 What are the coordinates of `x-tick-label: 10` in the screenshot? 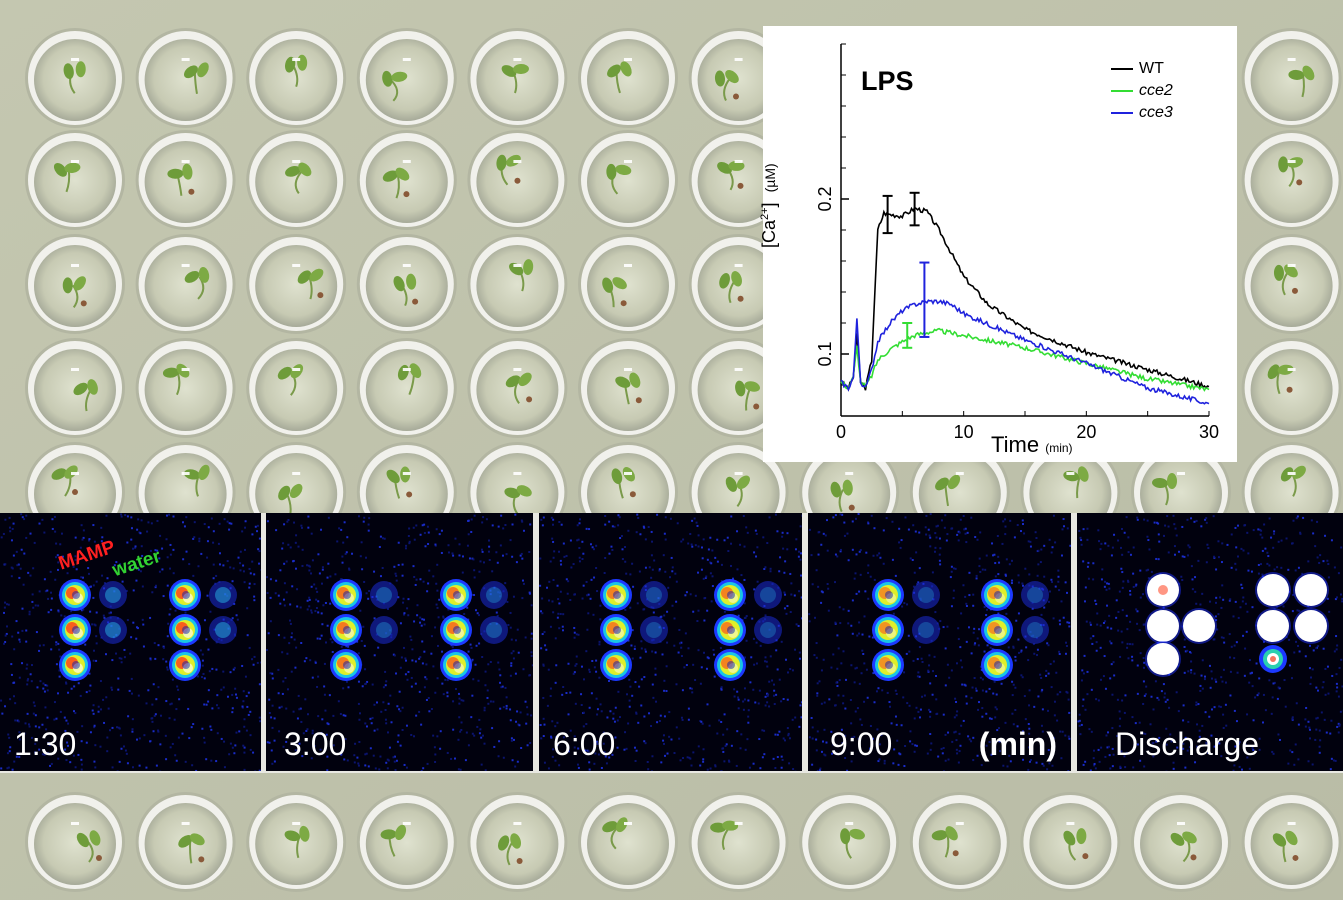 It's located at (964, 432).